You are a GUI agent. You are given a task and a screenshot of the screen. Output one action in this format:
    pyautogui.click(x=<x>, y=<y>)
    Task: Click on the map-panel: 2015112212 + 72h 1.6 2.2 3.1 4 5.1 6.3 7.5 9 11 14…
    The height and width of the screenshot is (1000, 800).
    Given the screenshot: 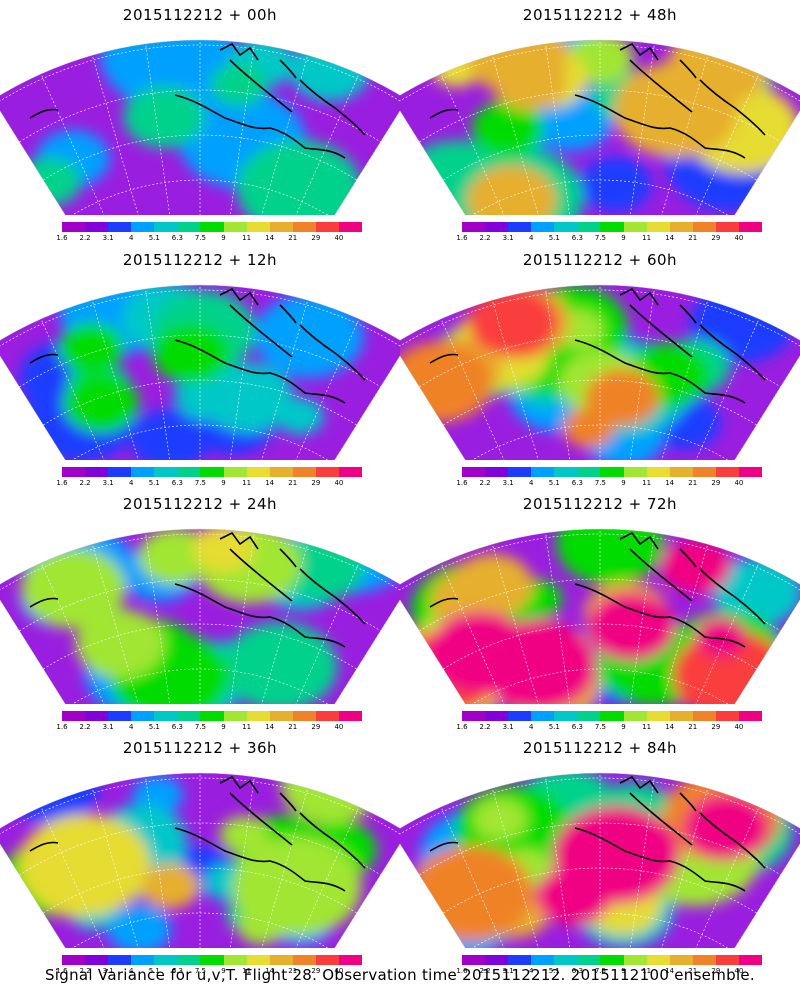 What is the action you would take?
    pyautogui.click(x=600, y=611)
    